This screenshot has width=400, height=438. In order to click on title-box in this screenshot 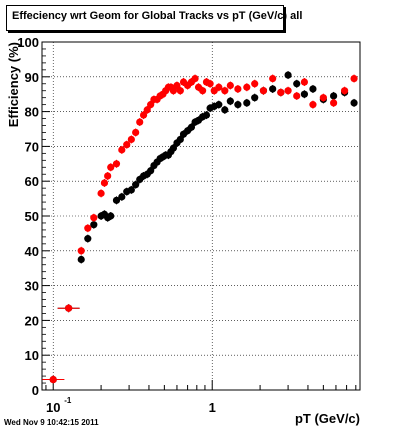, I will do `click(145, 18)`.